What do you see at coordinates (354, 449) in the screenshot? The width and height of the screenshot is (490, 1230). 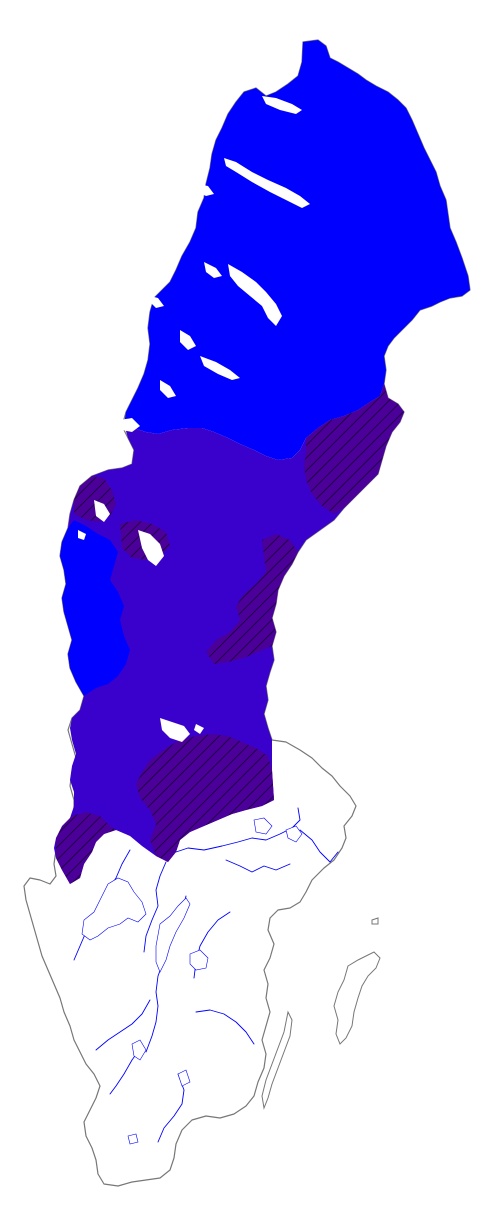 I see `hatched-coastal-zone-north` at bounding box center [354, 449].